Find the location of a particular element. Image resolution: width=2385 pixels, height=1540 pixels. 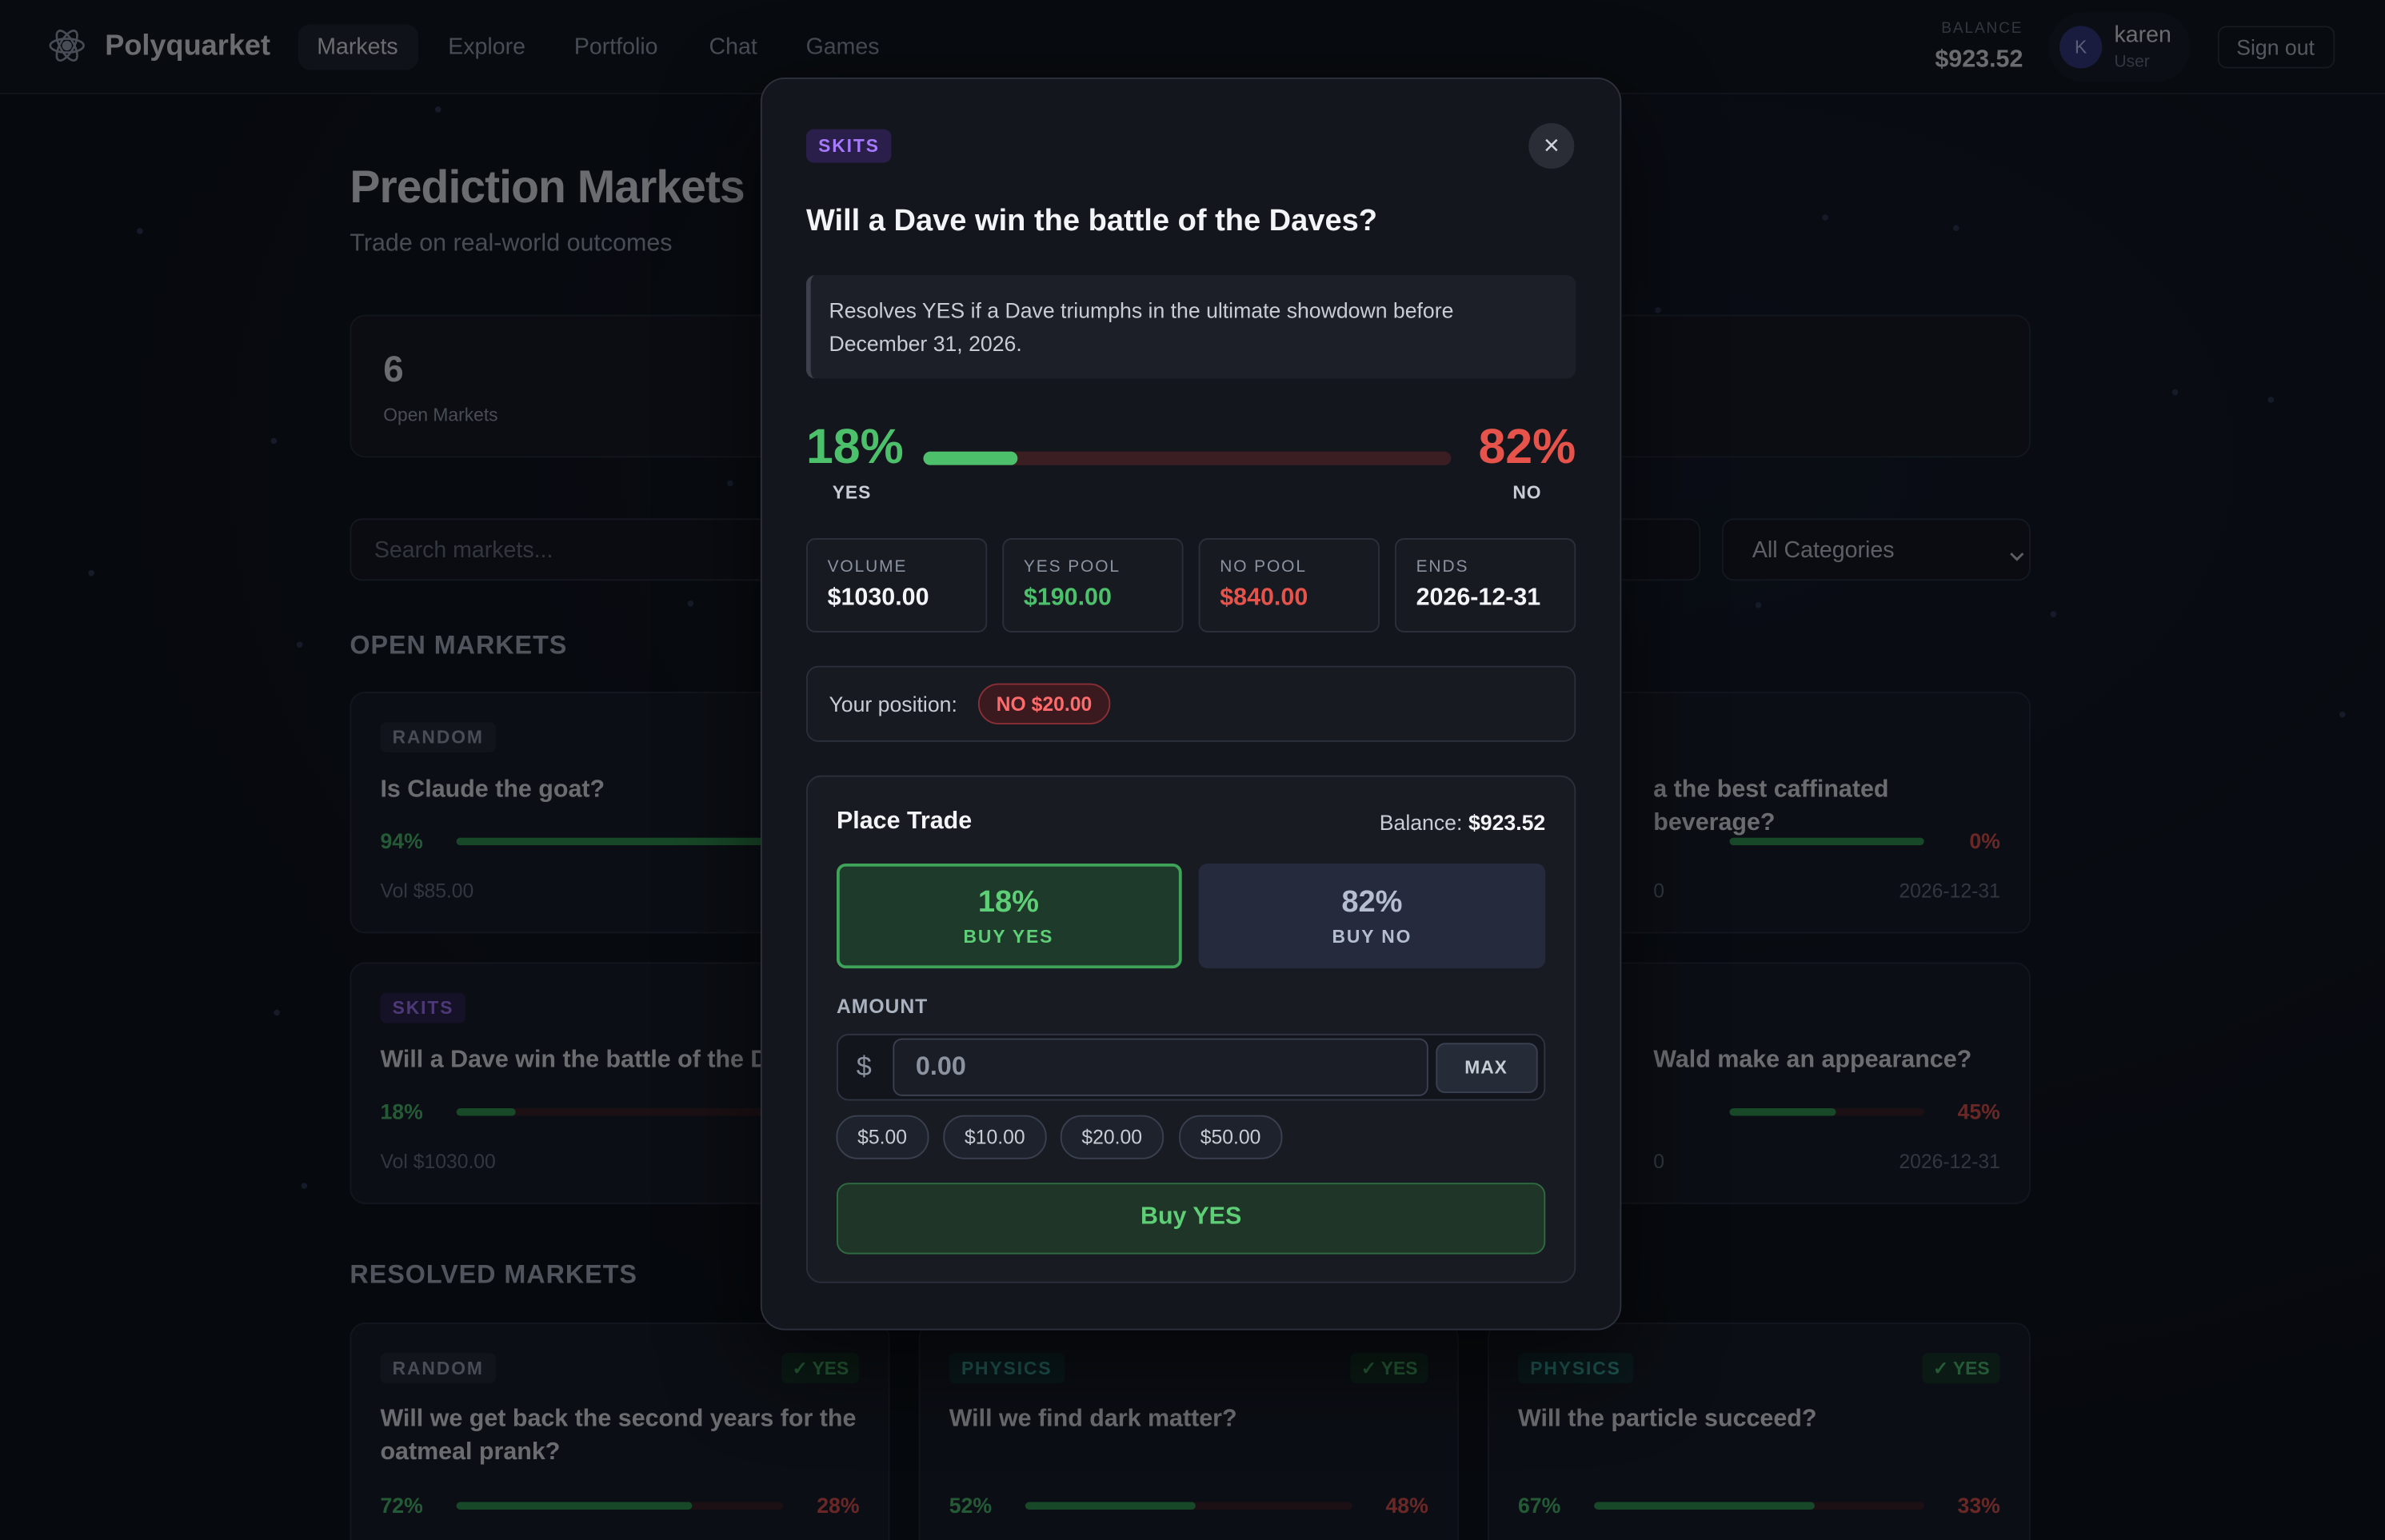

toggle-percent: 18% is located at coordinates (1008, 902).